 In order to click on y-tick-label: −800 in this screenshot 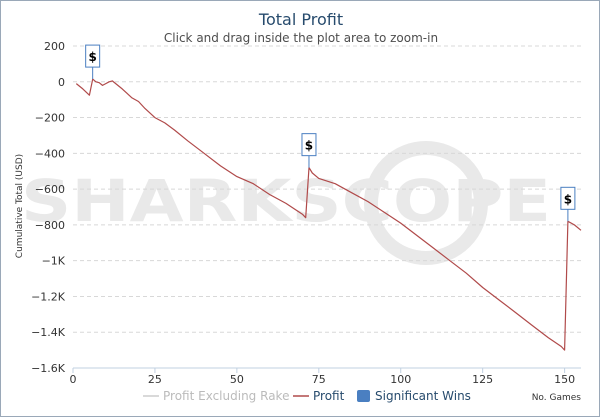, I will do `click(50, 225)`.